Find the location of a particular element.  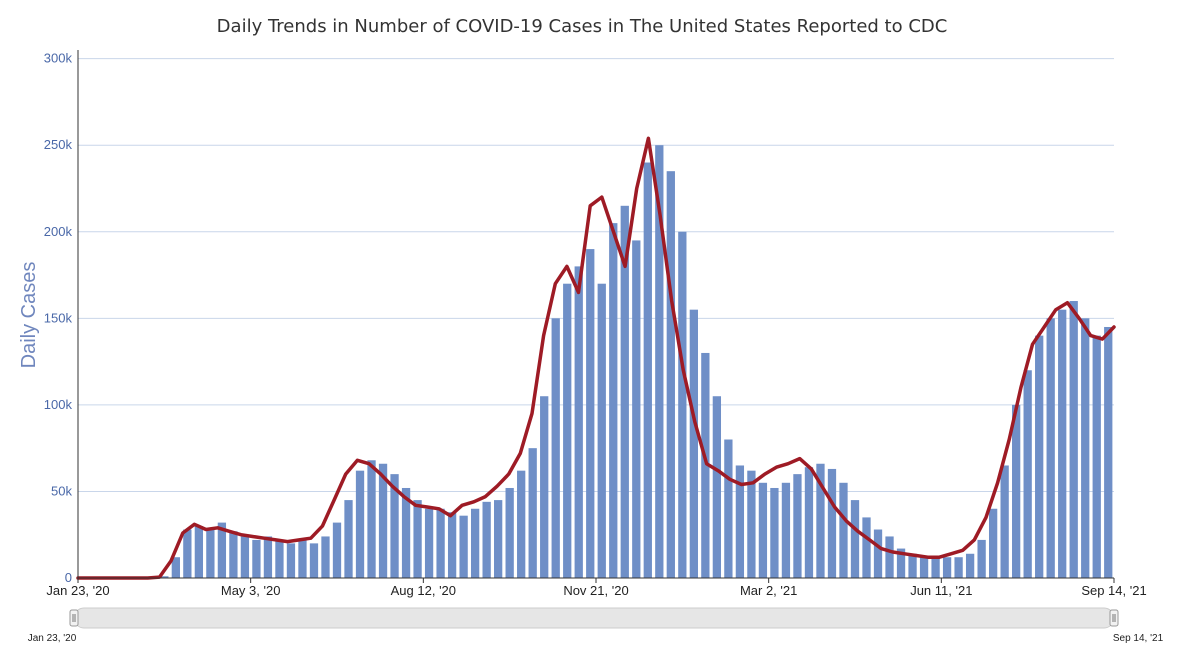

y-tick-label: 100k is located at coordinates (58, 404).